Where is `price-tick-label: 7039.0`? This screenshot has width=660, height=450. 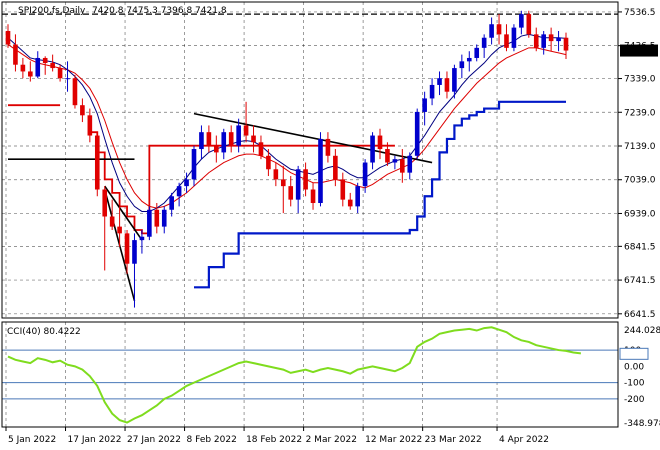 price-tick-label: 7039.0 is located at coordinates (640, 181).